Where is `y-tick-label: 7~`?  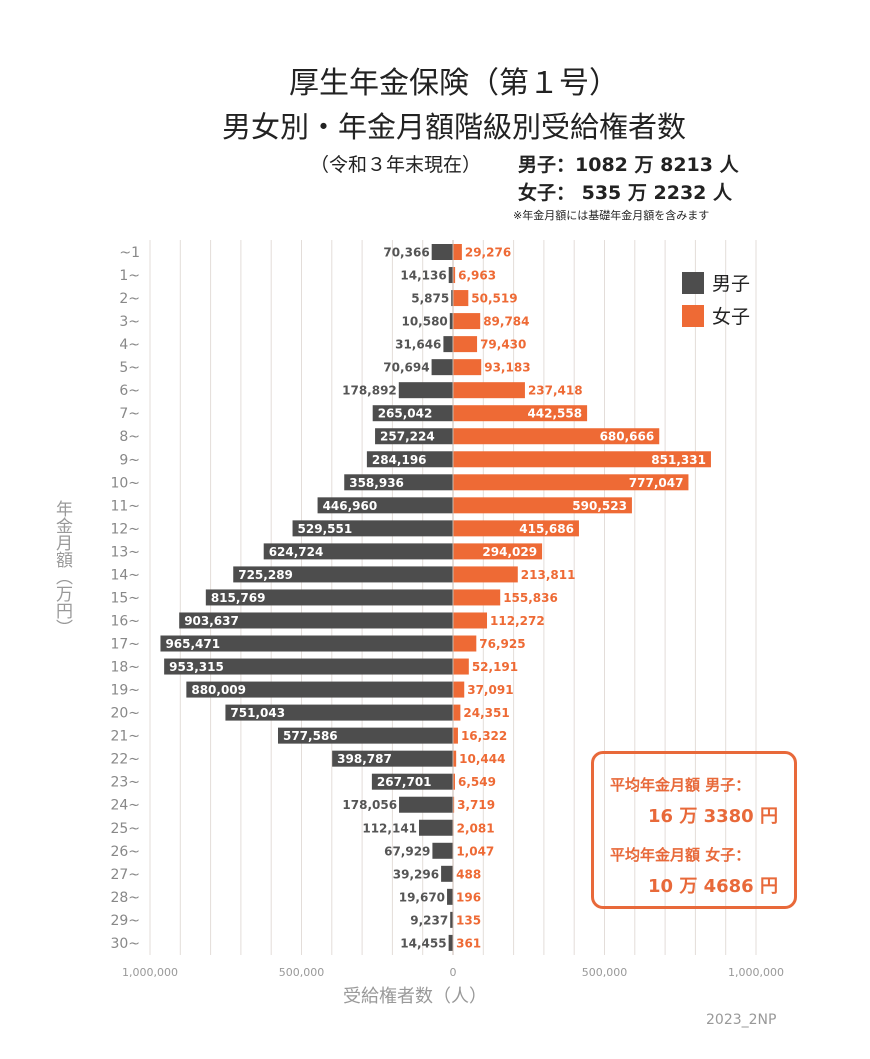
y-tick-label: 7~ is located at coordinates (129, 414).